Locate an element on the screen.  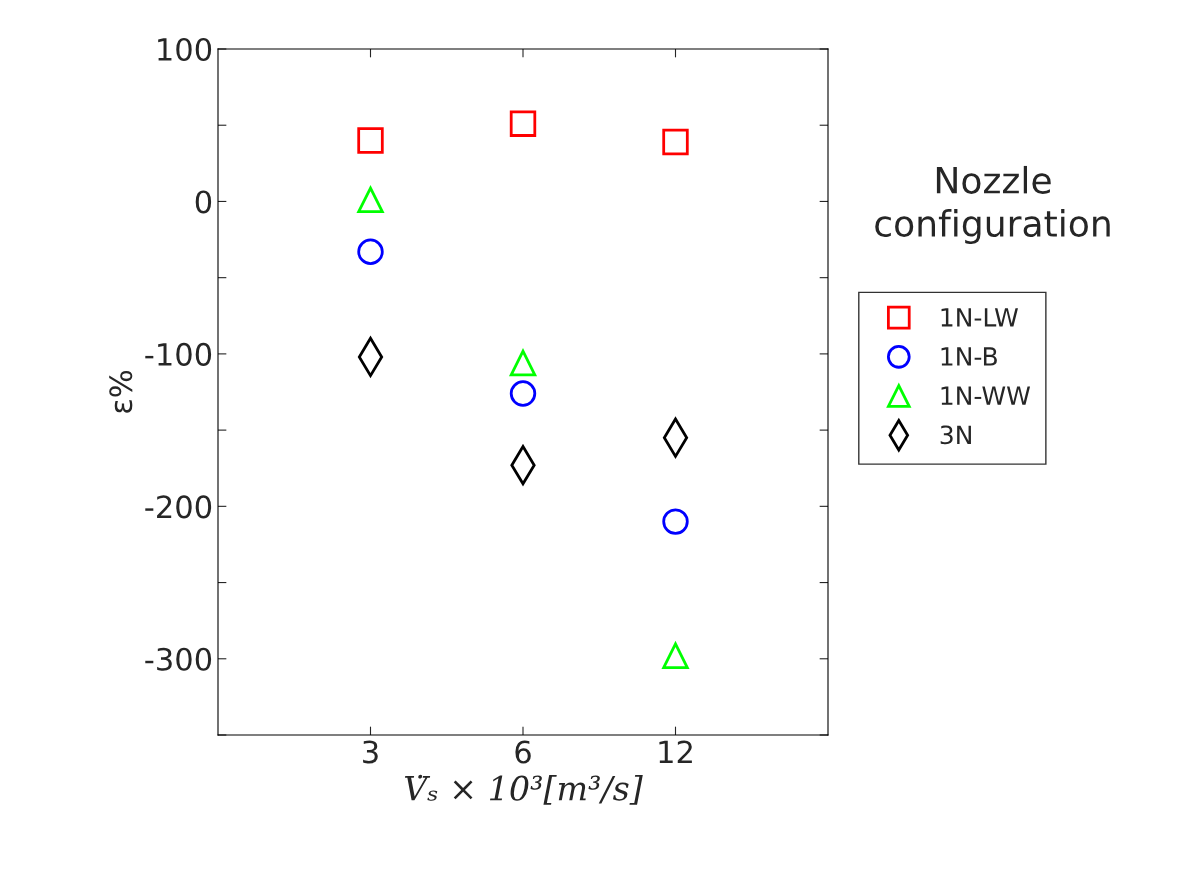
y-tick-label: 0 is located at coordinates (203, 202).